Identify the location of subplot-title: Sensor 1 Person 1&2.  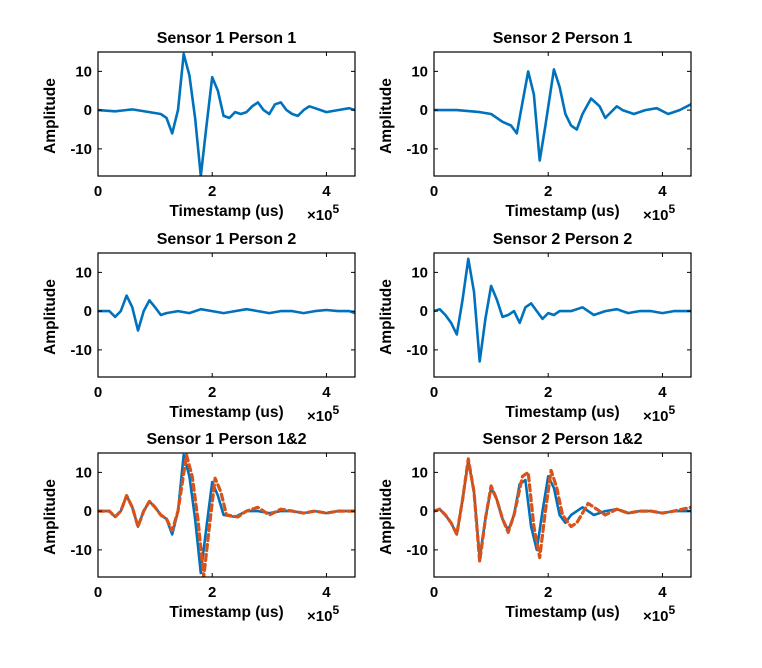
(226, 439).